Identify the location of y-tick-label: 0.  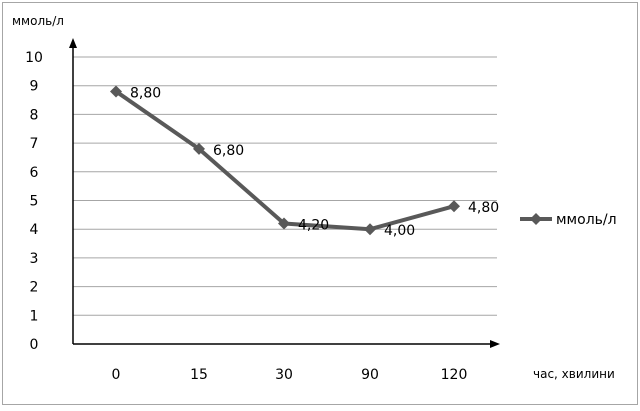
(34, 345).